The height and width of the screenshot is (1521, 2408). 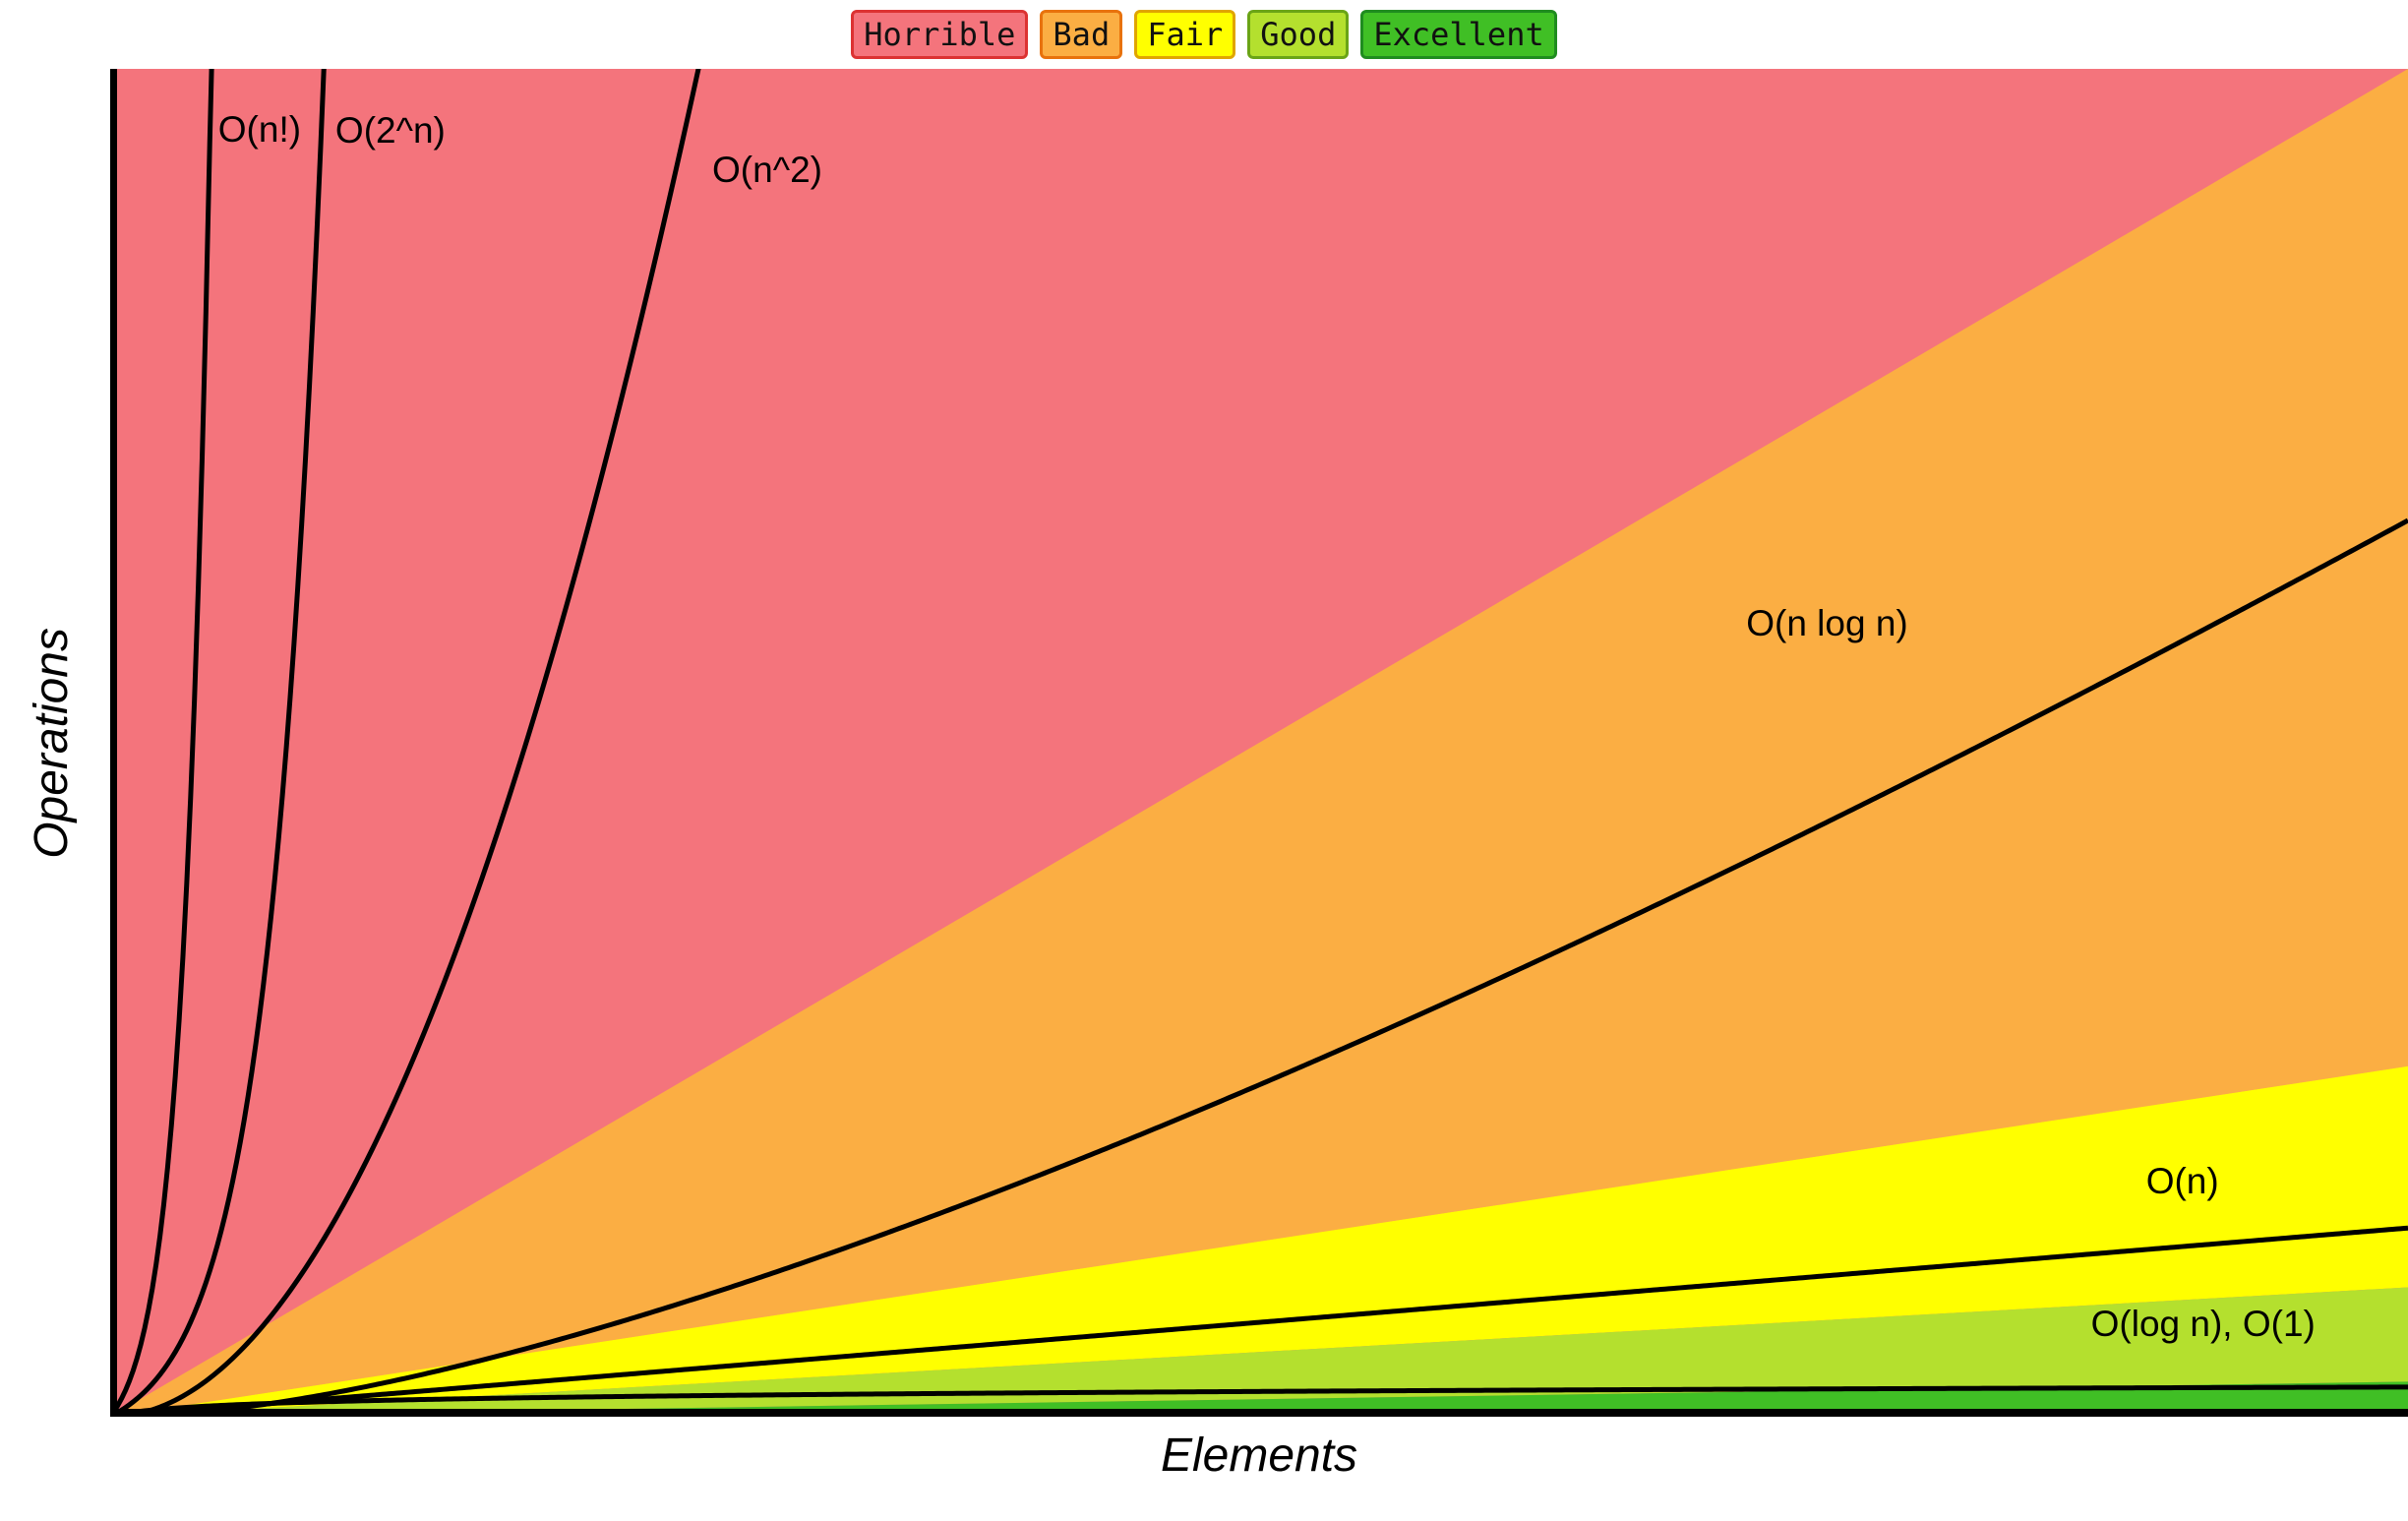 What do you see at coordinates (1185, 35) in the screenshot?
I see `legend-chip-fair: Fair` at bounding box center [1185, 35].